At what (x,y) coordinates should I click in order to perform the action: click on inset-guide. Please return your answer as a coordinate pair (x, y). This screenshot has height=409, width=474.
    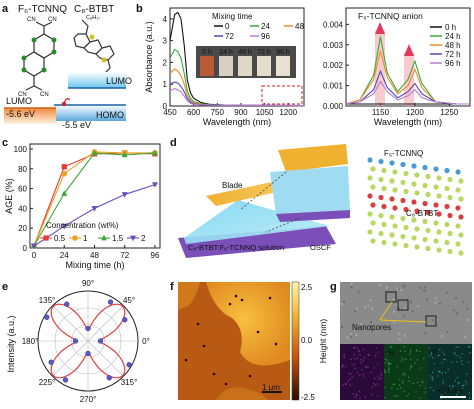
    Looking at the image, I should click on (263, 191).